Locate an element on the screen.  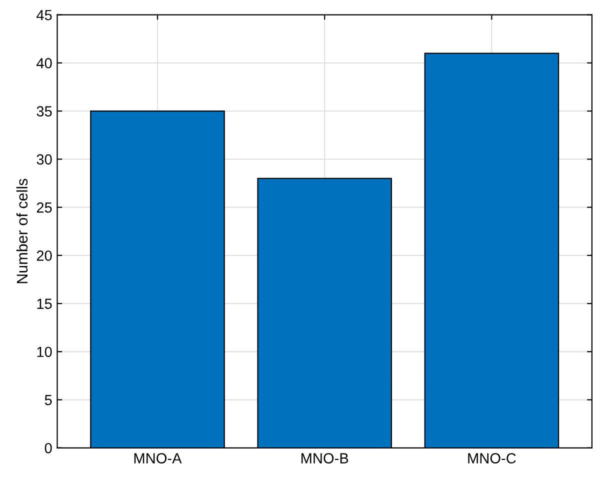
x-tick-label: MNO-B is located at coordinates (324, 458).